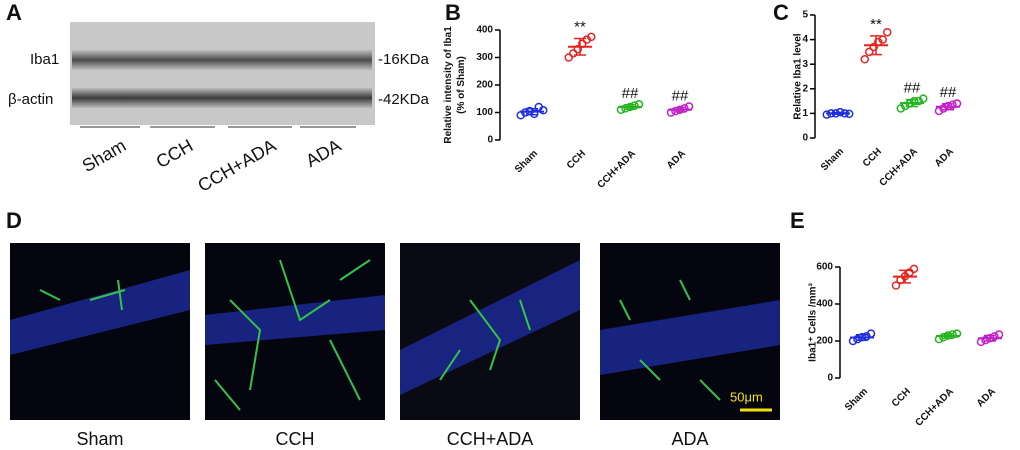  Describe the element at coordinates (746, 396) in the screenshot. I see `scale-bar-label: 50μm` at that location.